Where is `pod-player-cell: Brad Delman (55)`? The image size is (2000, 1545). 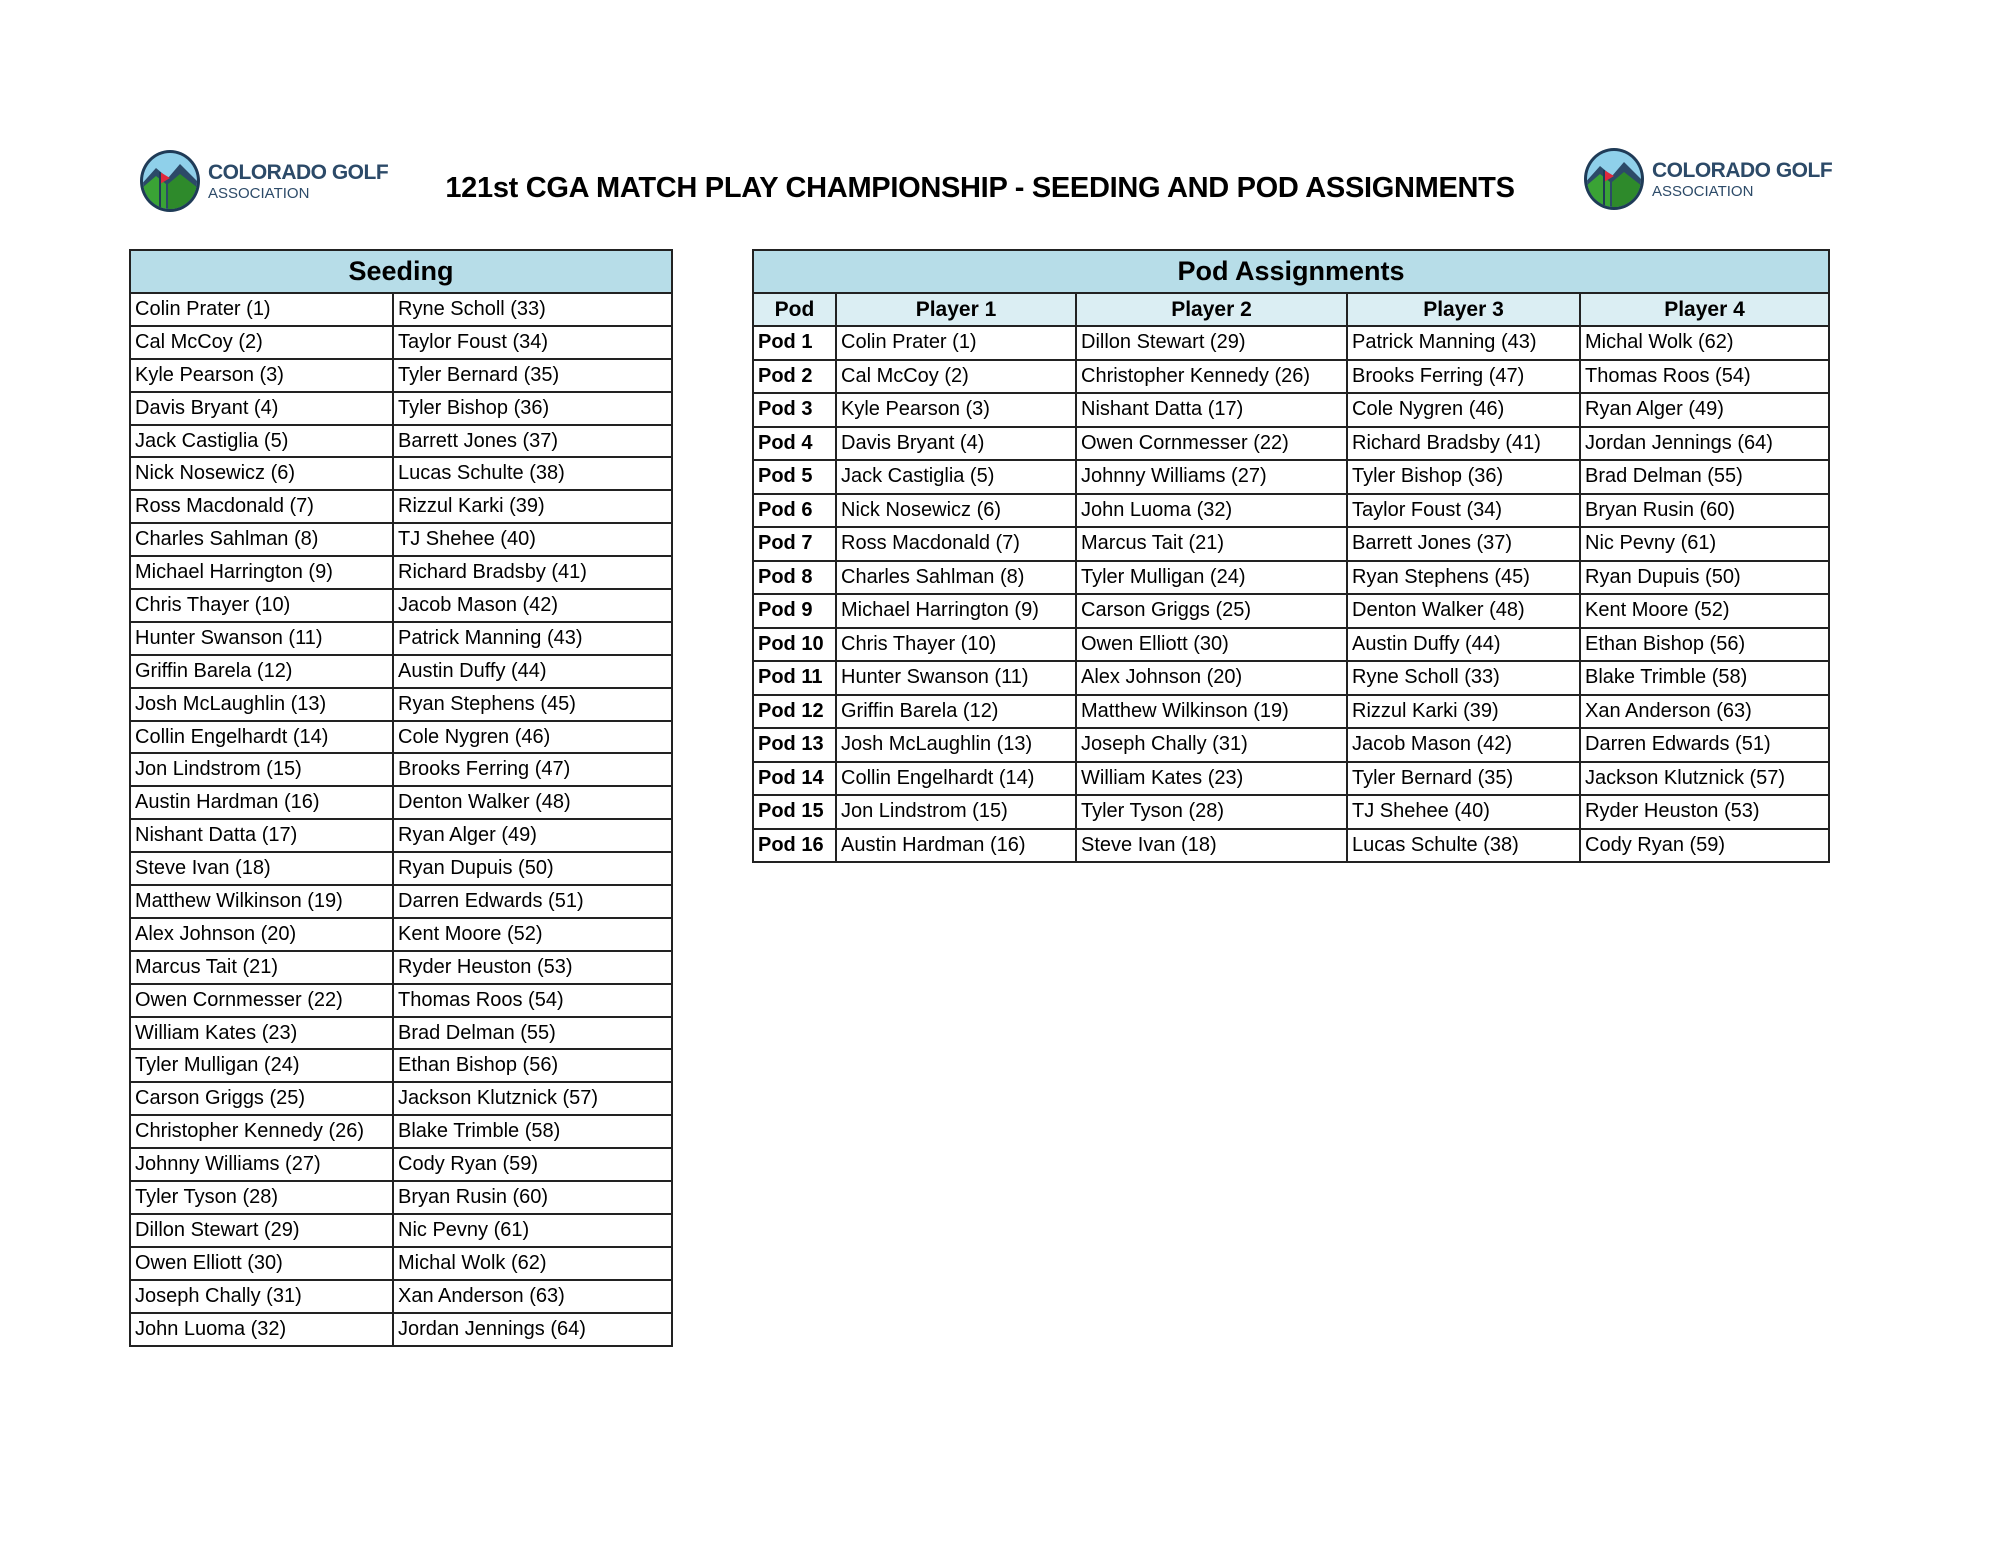 pod-player-cell: Brad Delman (55) is located at coordinates (1704, 477).